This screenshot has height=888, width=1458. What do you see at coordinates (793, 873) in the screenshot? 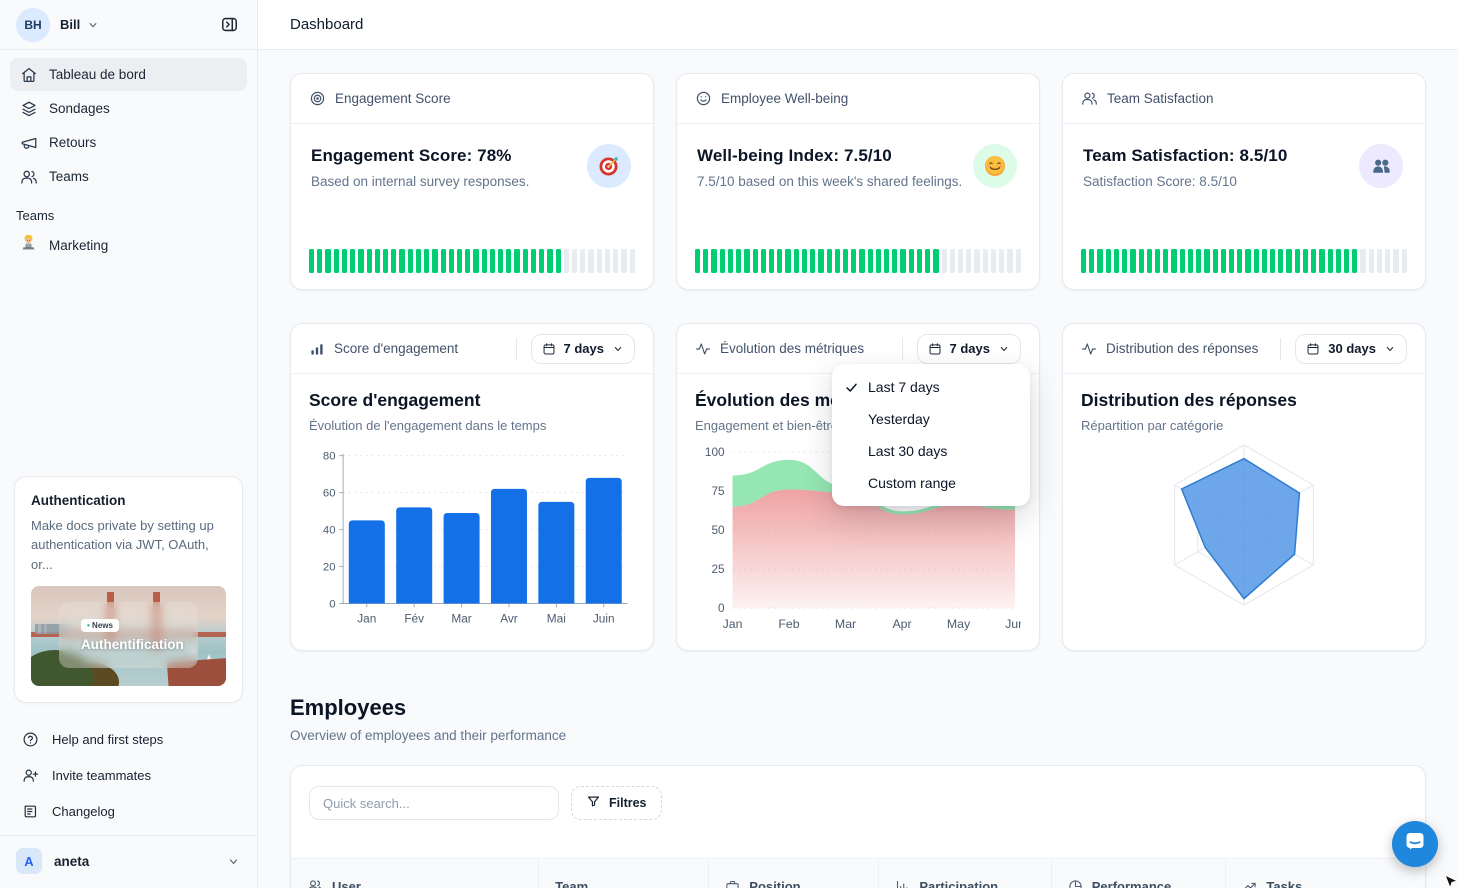
I see `column-header-position: Position` at bounding box center [793, 873].